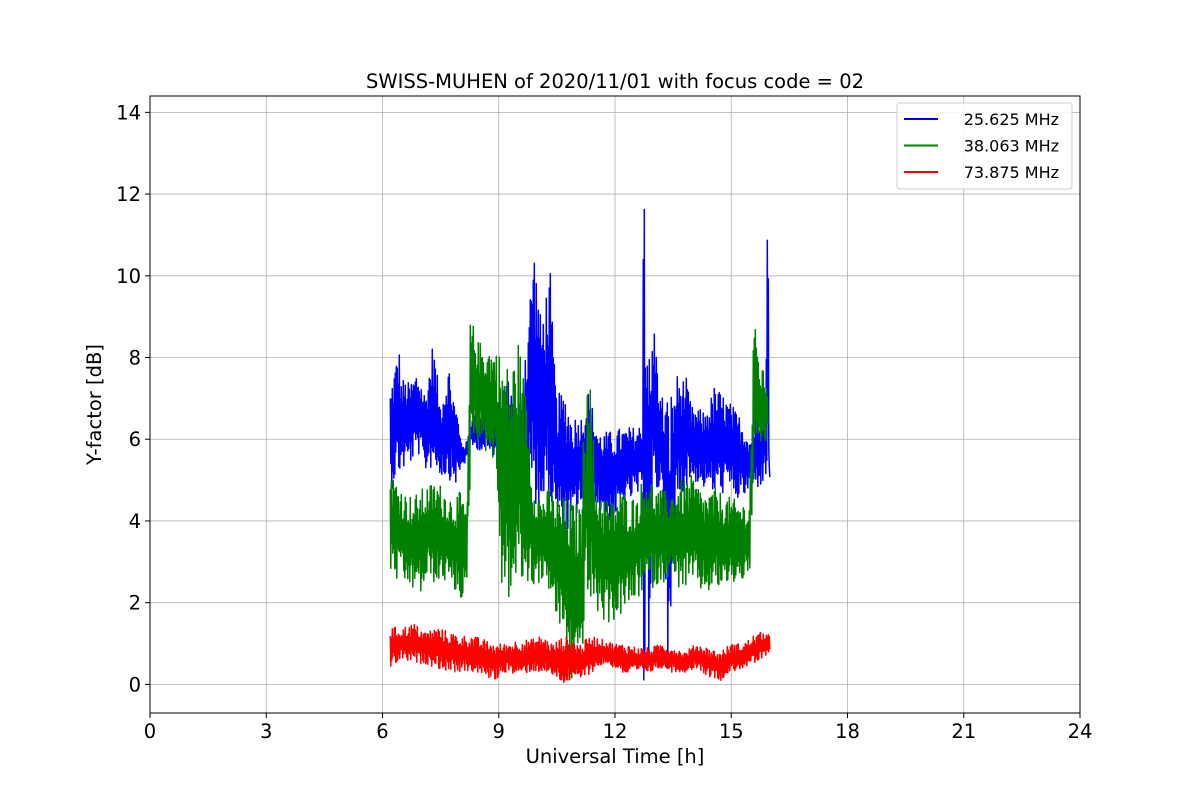 Image resolution: width=1200 pixels, height=800 pixels. What do you see at coordinates (731, 731) in the screenshot?
I see `x-tick-label: 15` at bounding box center [731, 731].